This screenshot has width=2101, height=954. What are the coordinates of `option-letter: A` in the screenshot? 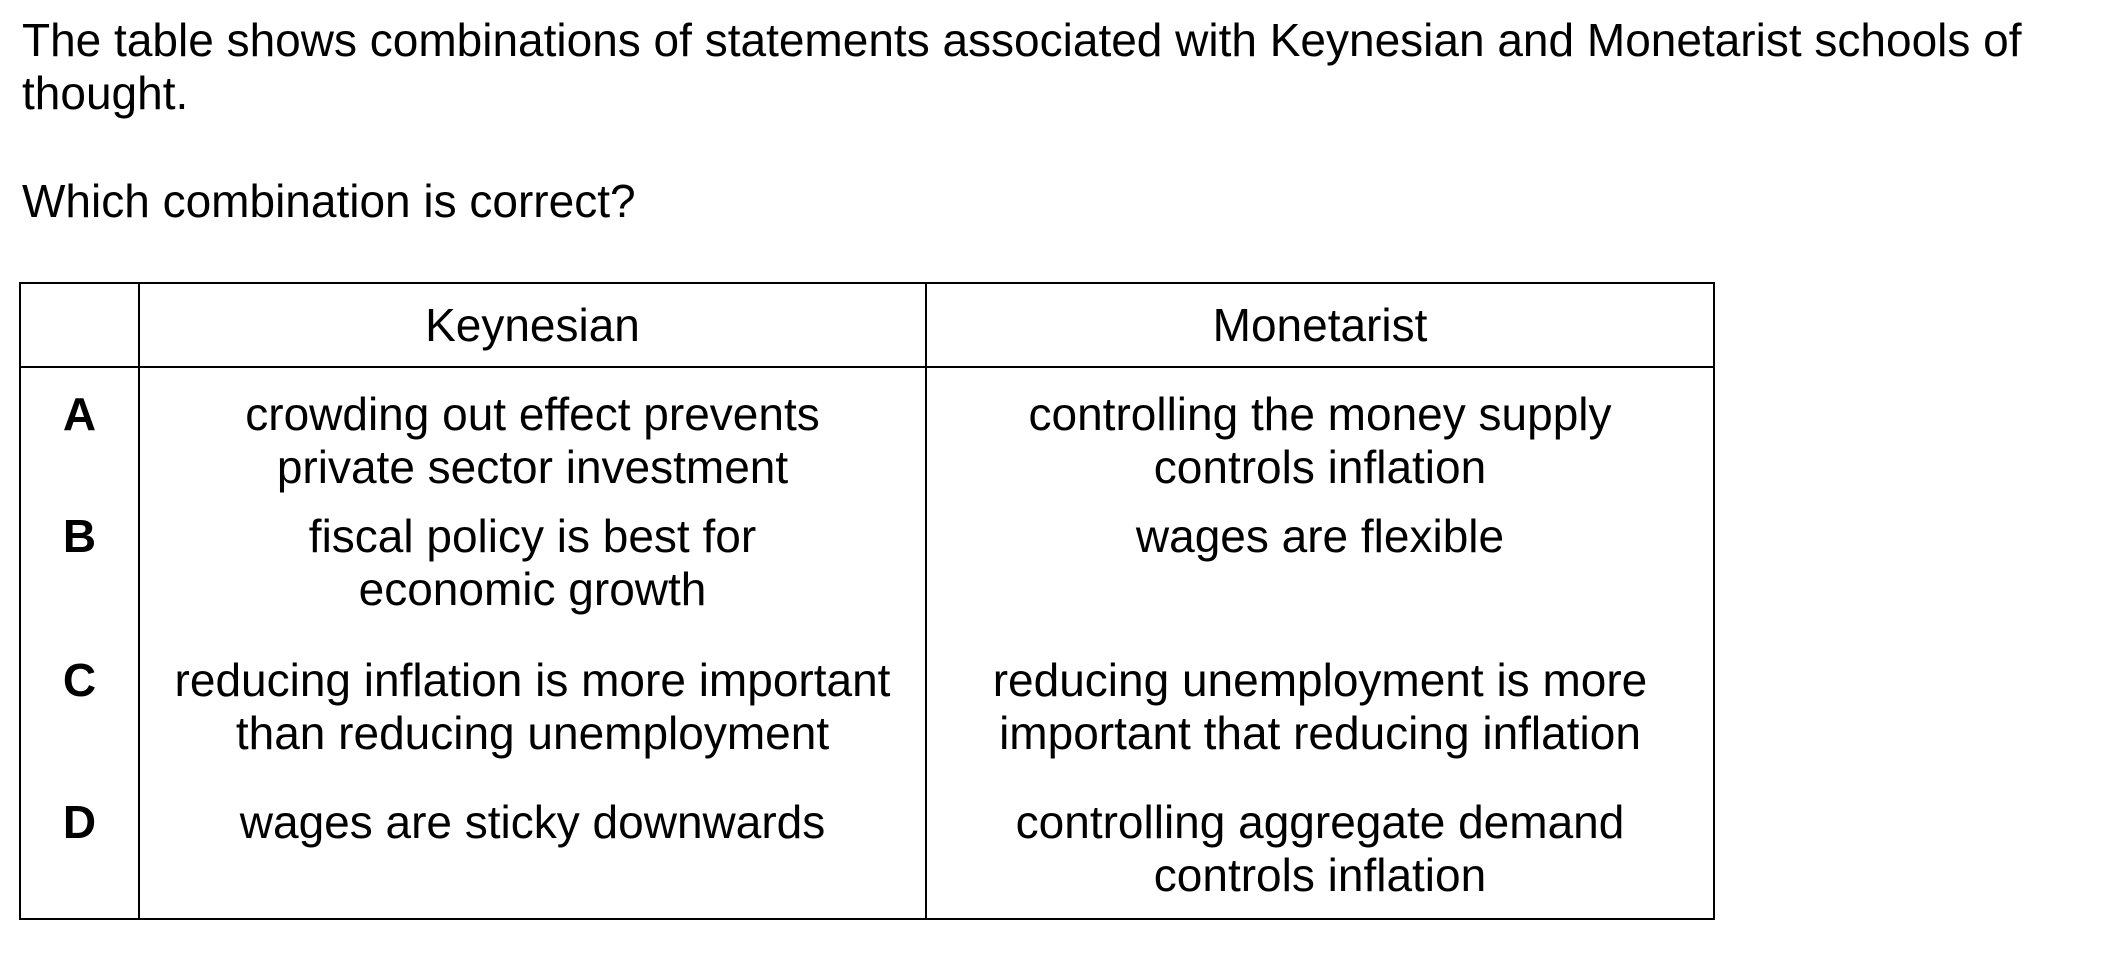 It's located at (79, 438).